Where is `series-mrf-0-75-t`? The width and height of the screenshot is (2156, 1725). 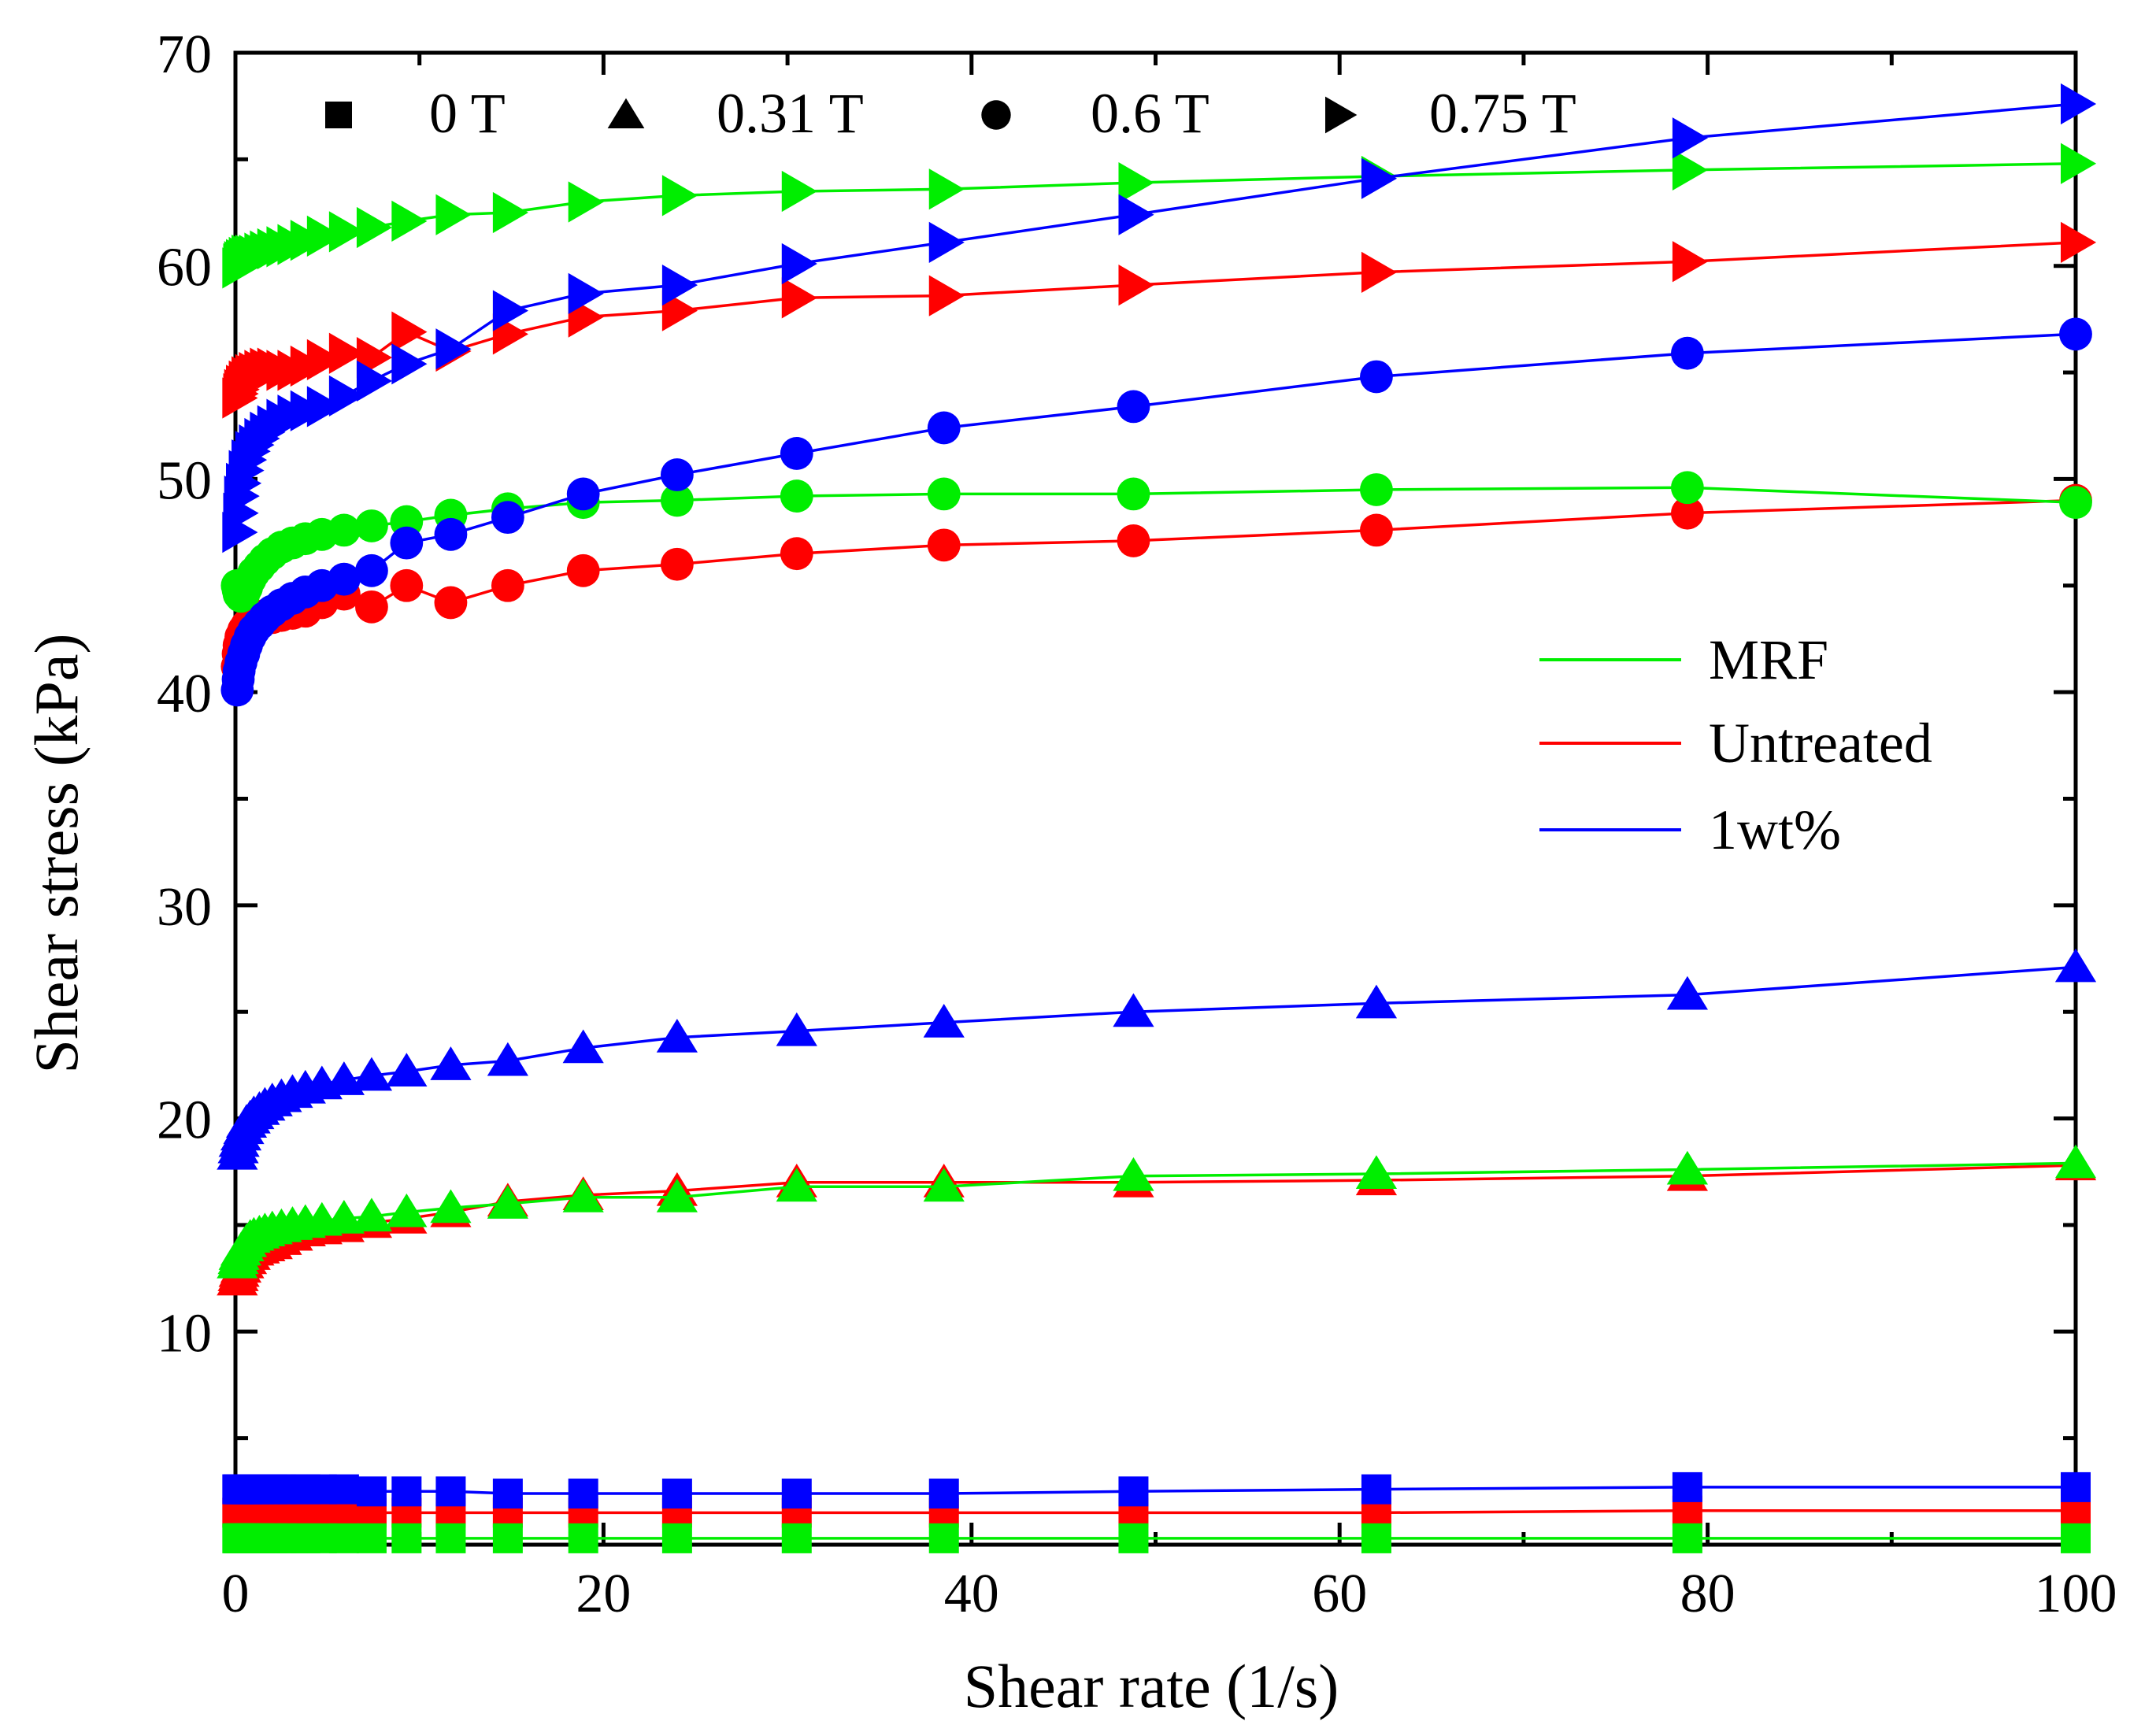 series-mrf-0-75-t is located at coordinates (1159, 216).